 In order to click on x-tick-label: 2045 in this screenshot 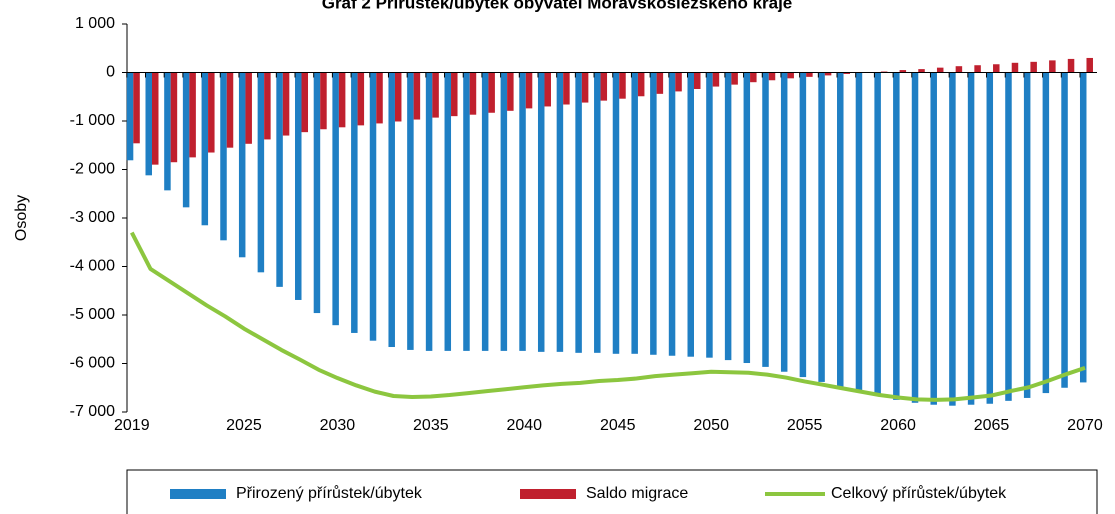, I will do `click(618, 425)`.